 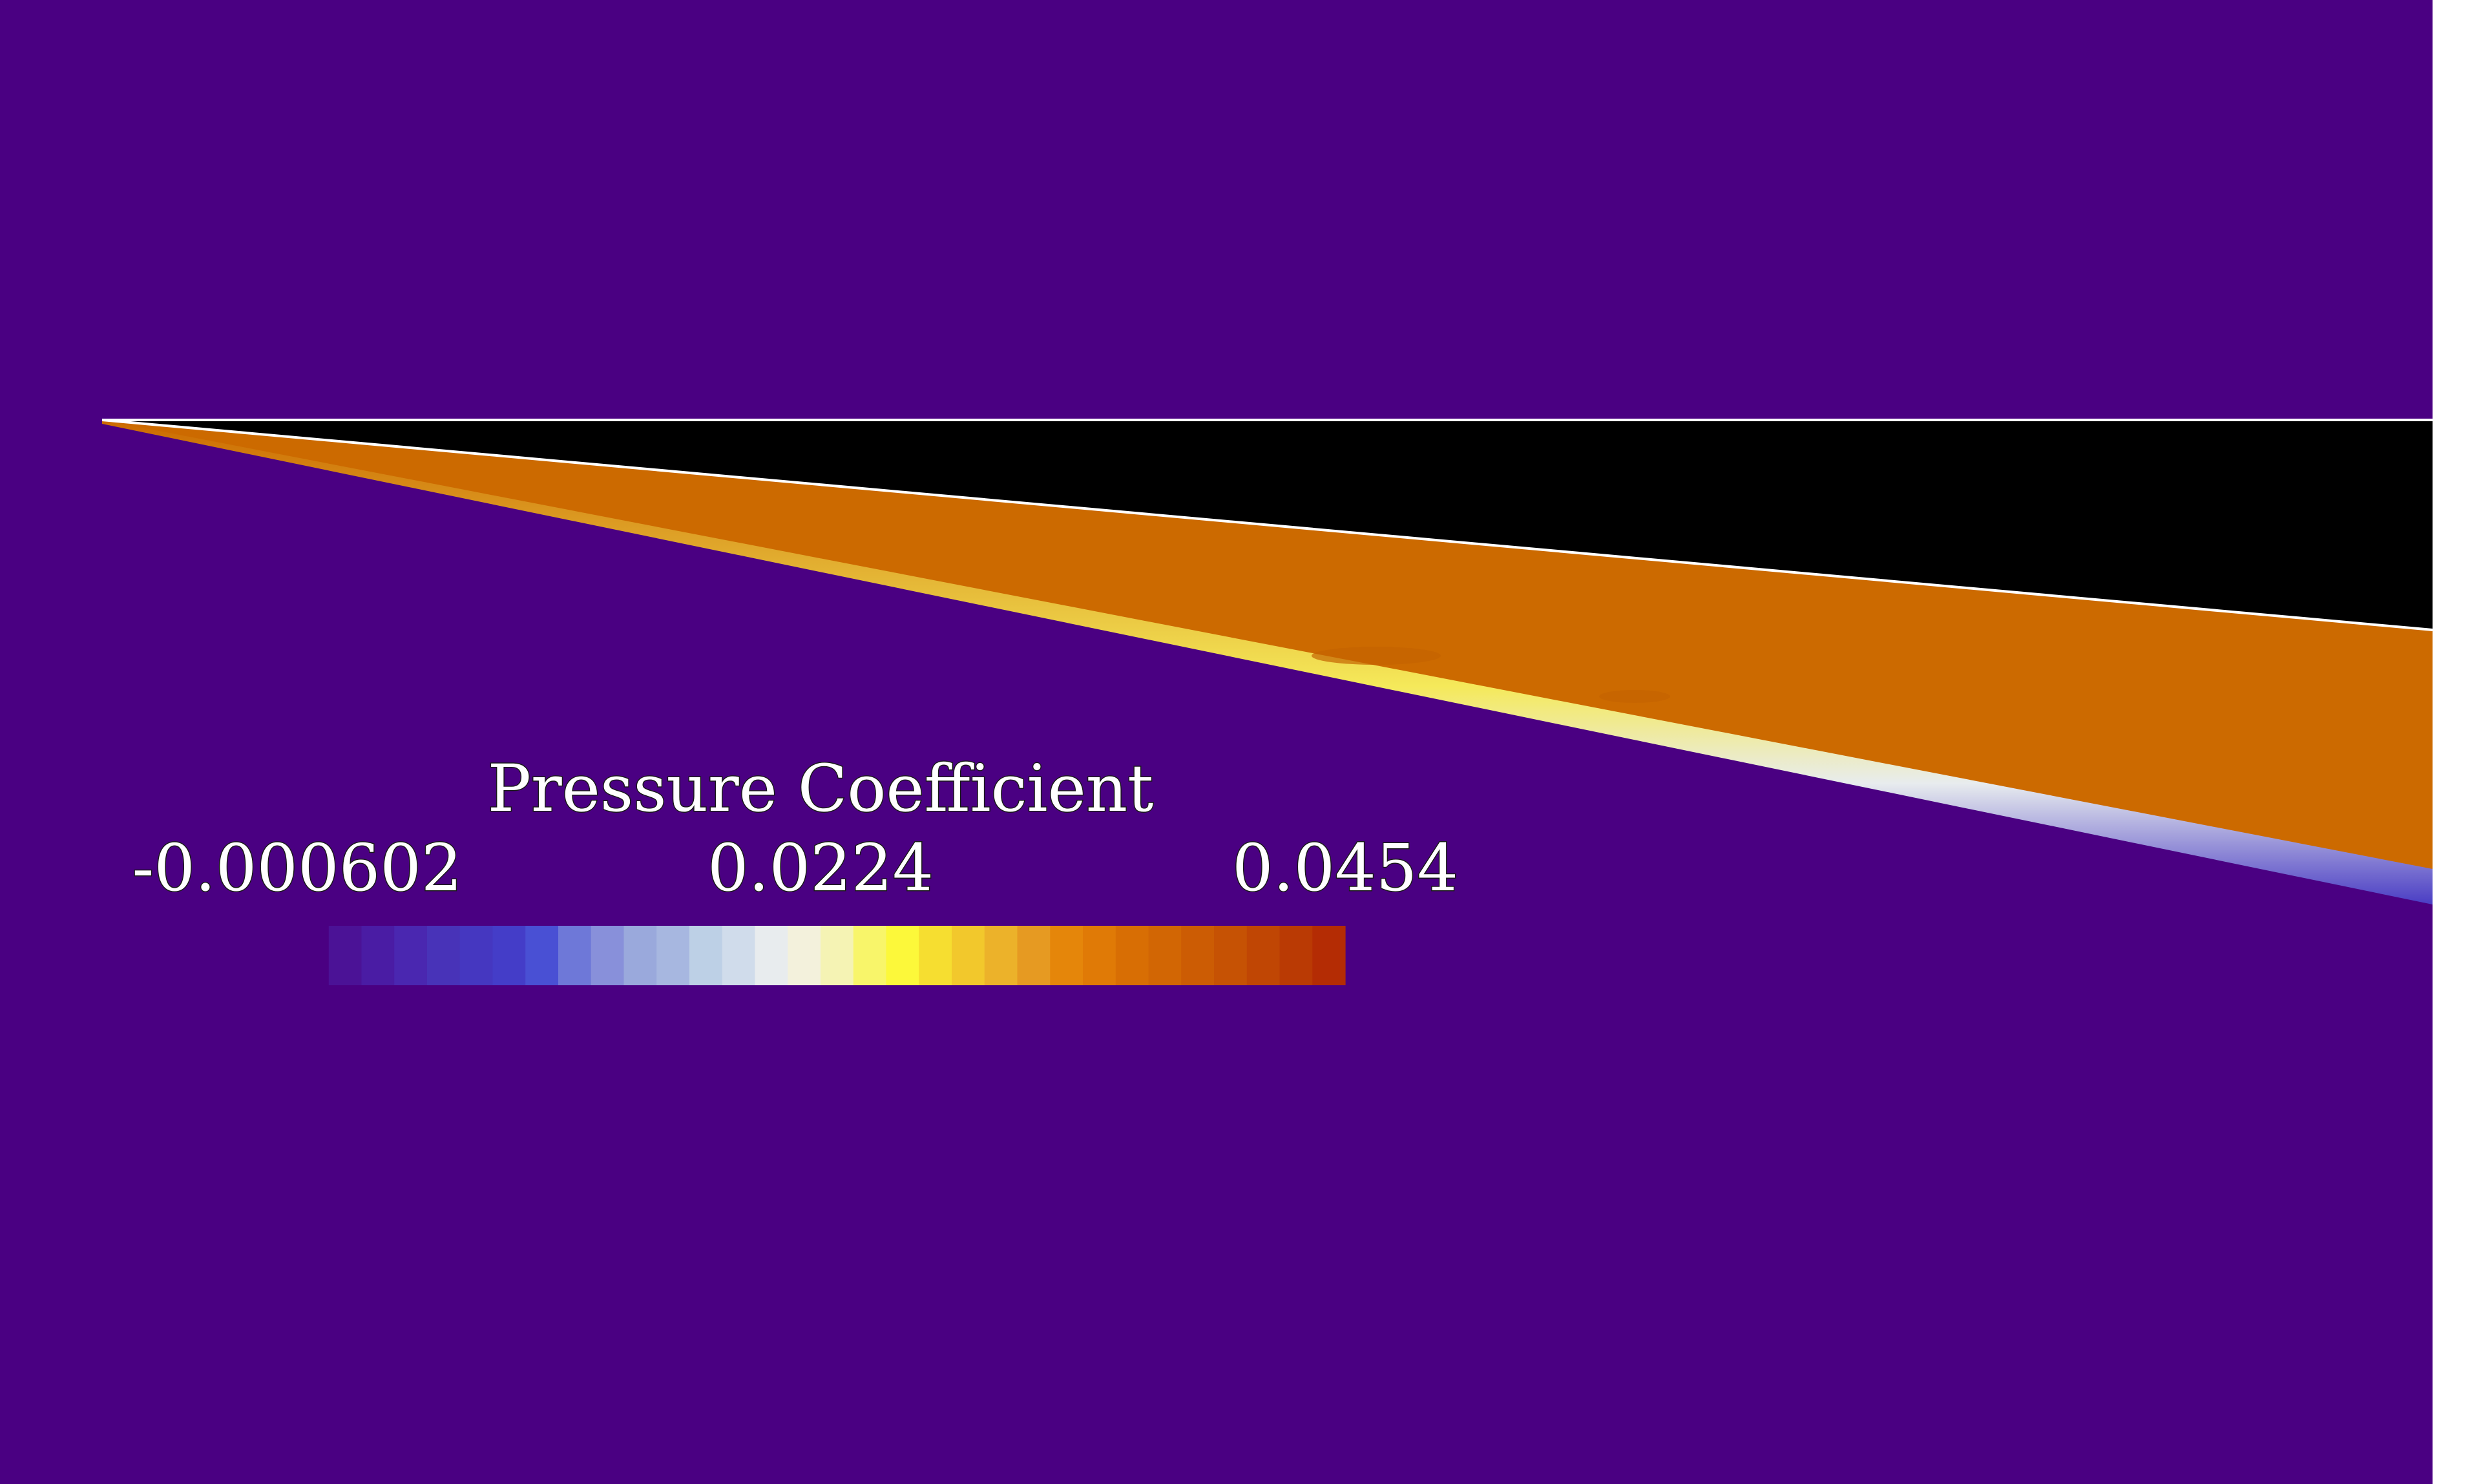 I want to click on colorbar-tick-label-max: 0.0454, so click(x=1345, y=868).